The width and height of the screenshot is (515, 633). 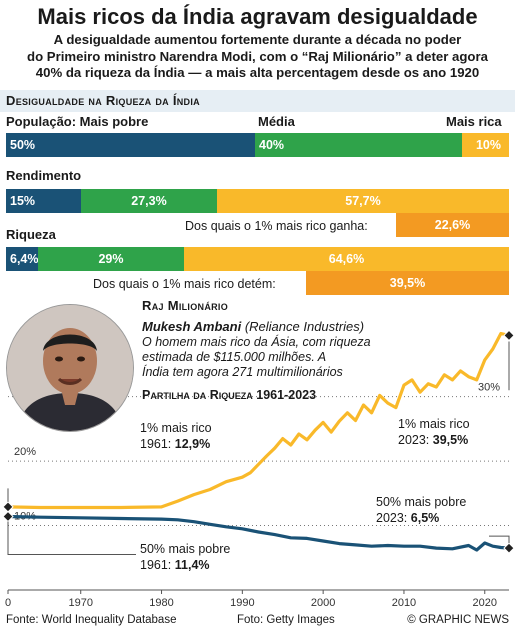 I want to click on annotation-top-start-name: 1% mais rico, so click(x=176, y=428).